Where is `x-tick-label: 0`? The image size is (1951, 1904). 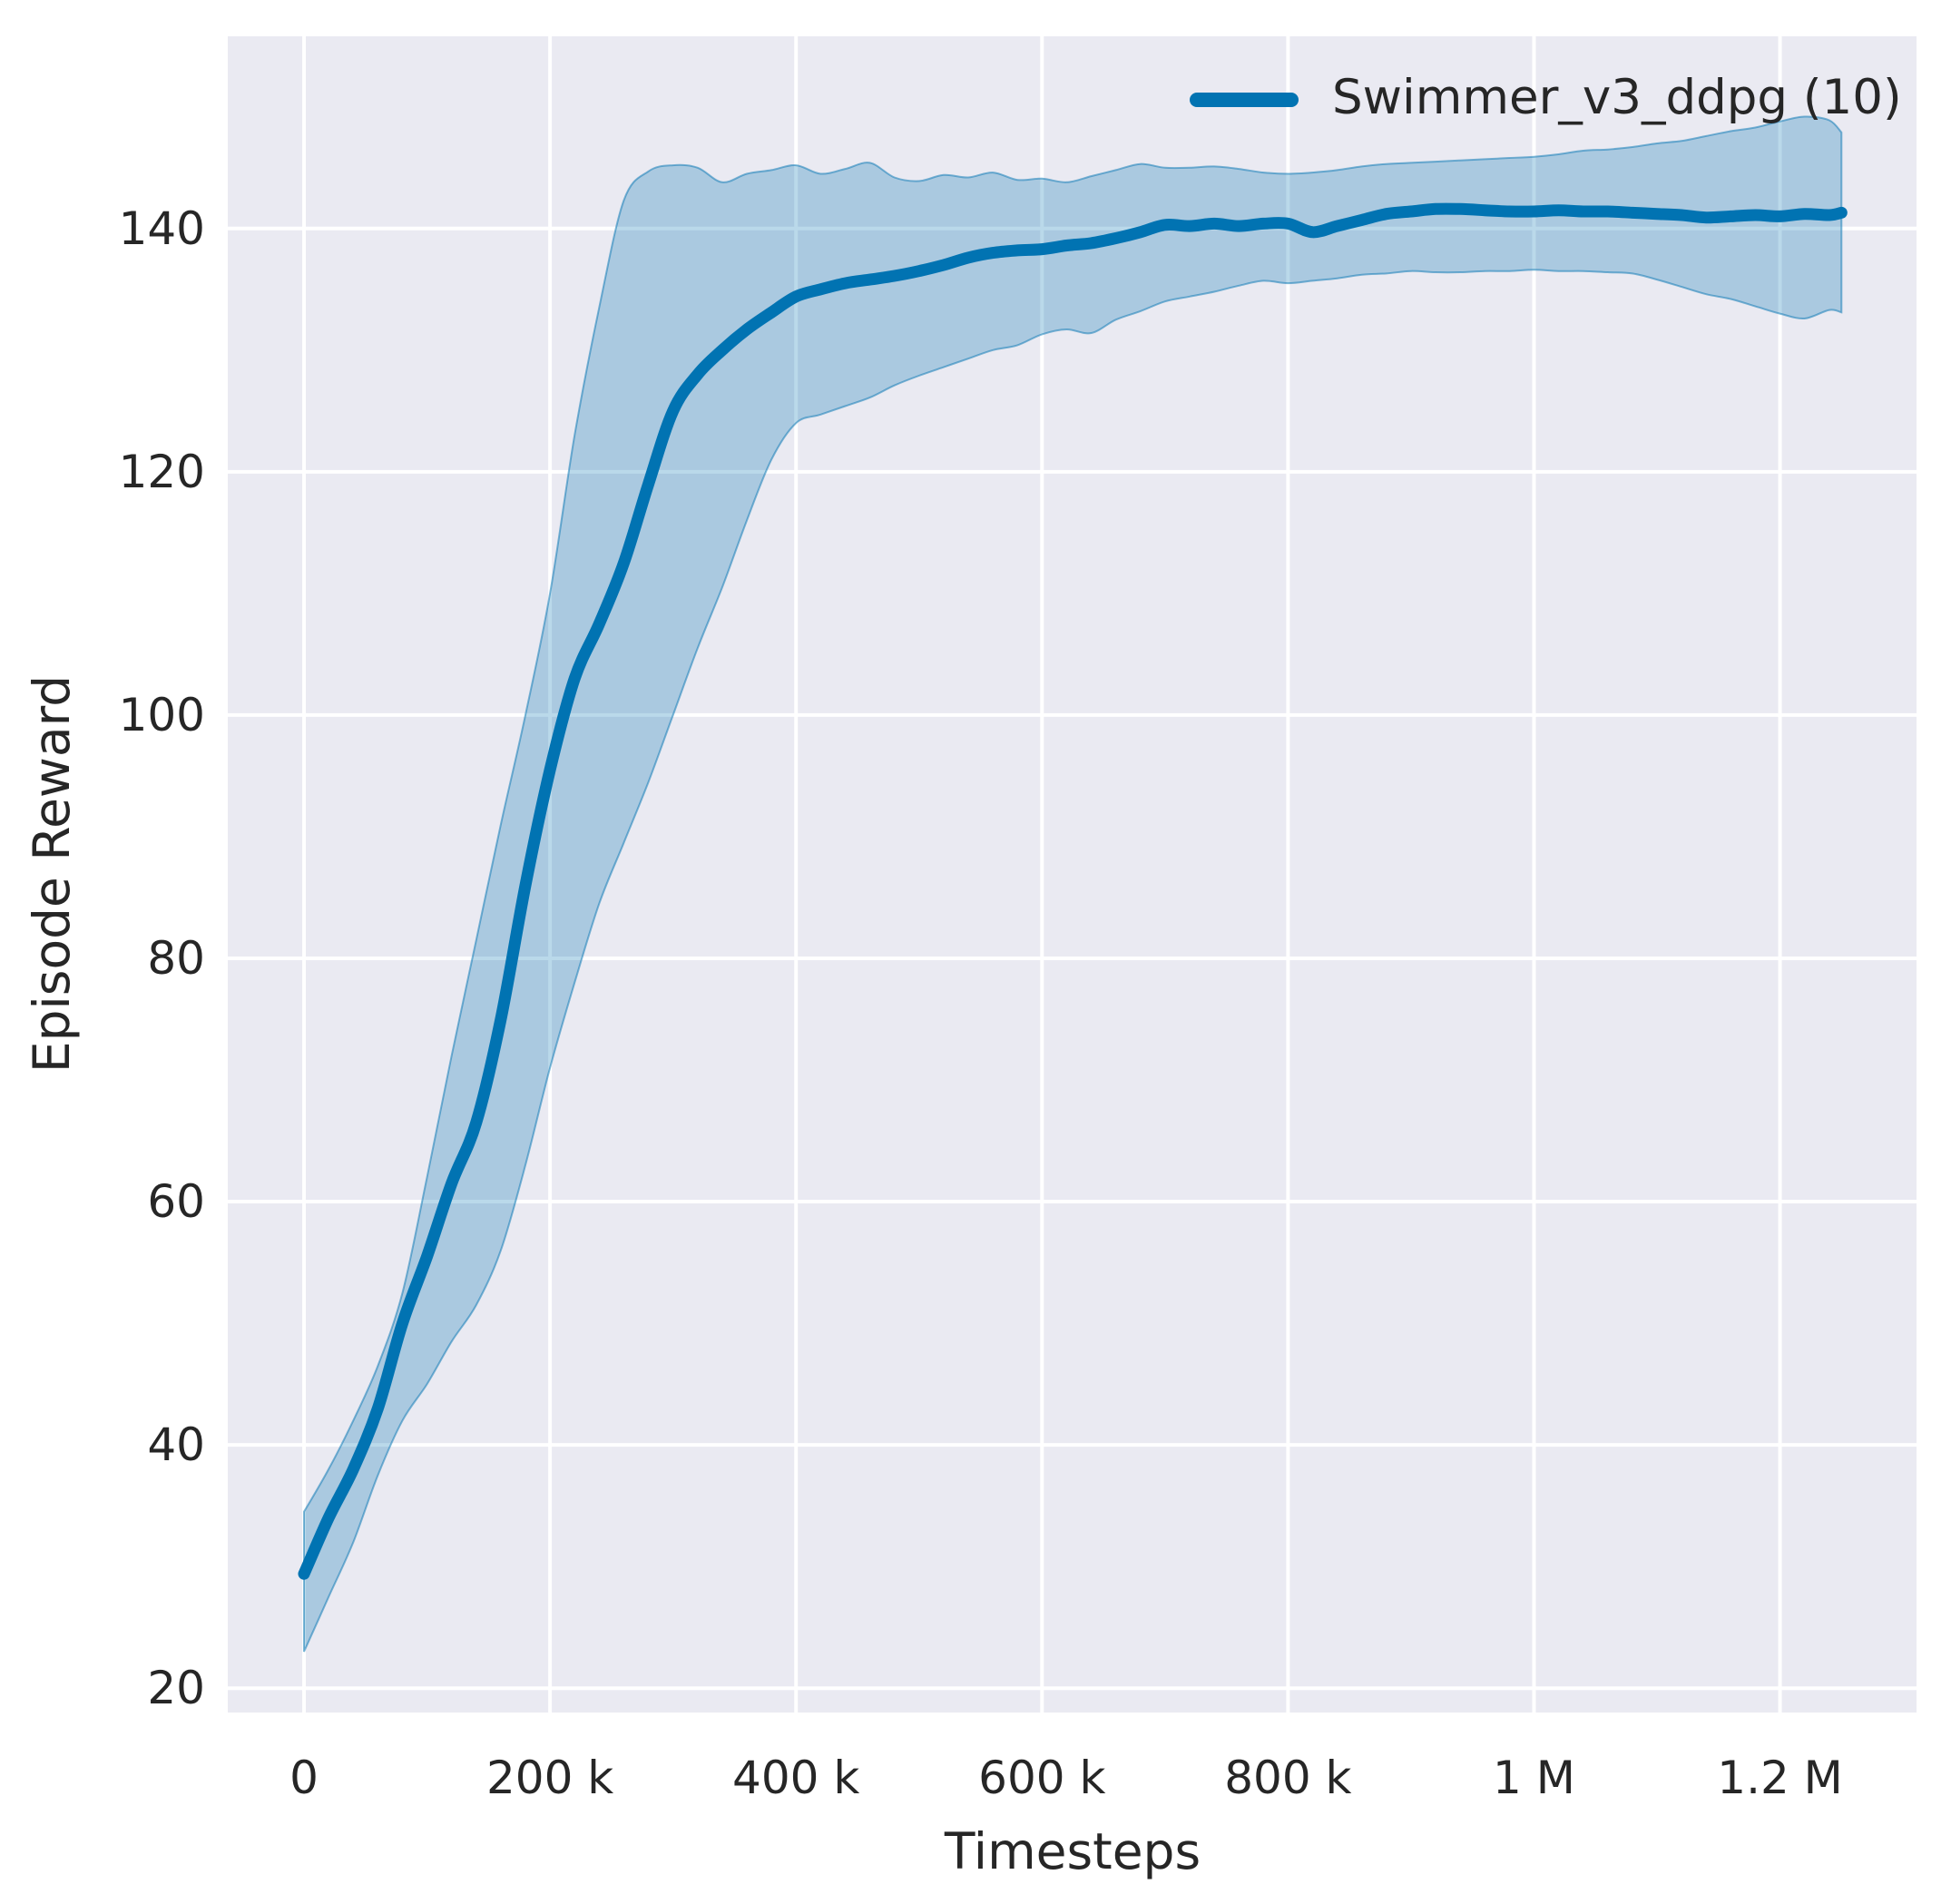 x-tick-label: 0 is located at coordinates (304, 1778).